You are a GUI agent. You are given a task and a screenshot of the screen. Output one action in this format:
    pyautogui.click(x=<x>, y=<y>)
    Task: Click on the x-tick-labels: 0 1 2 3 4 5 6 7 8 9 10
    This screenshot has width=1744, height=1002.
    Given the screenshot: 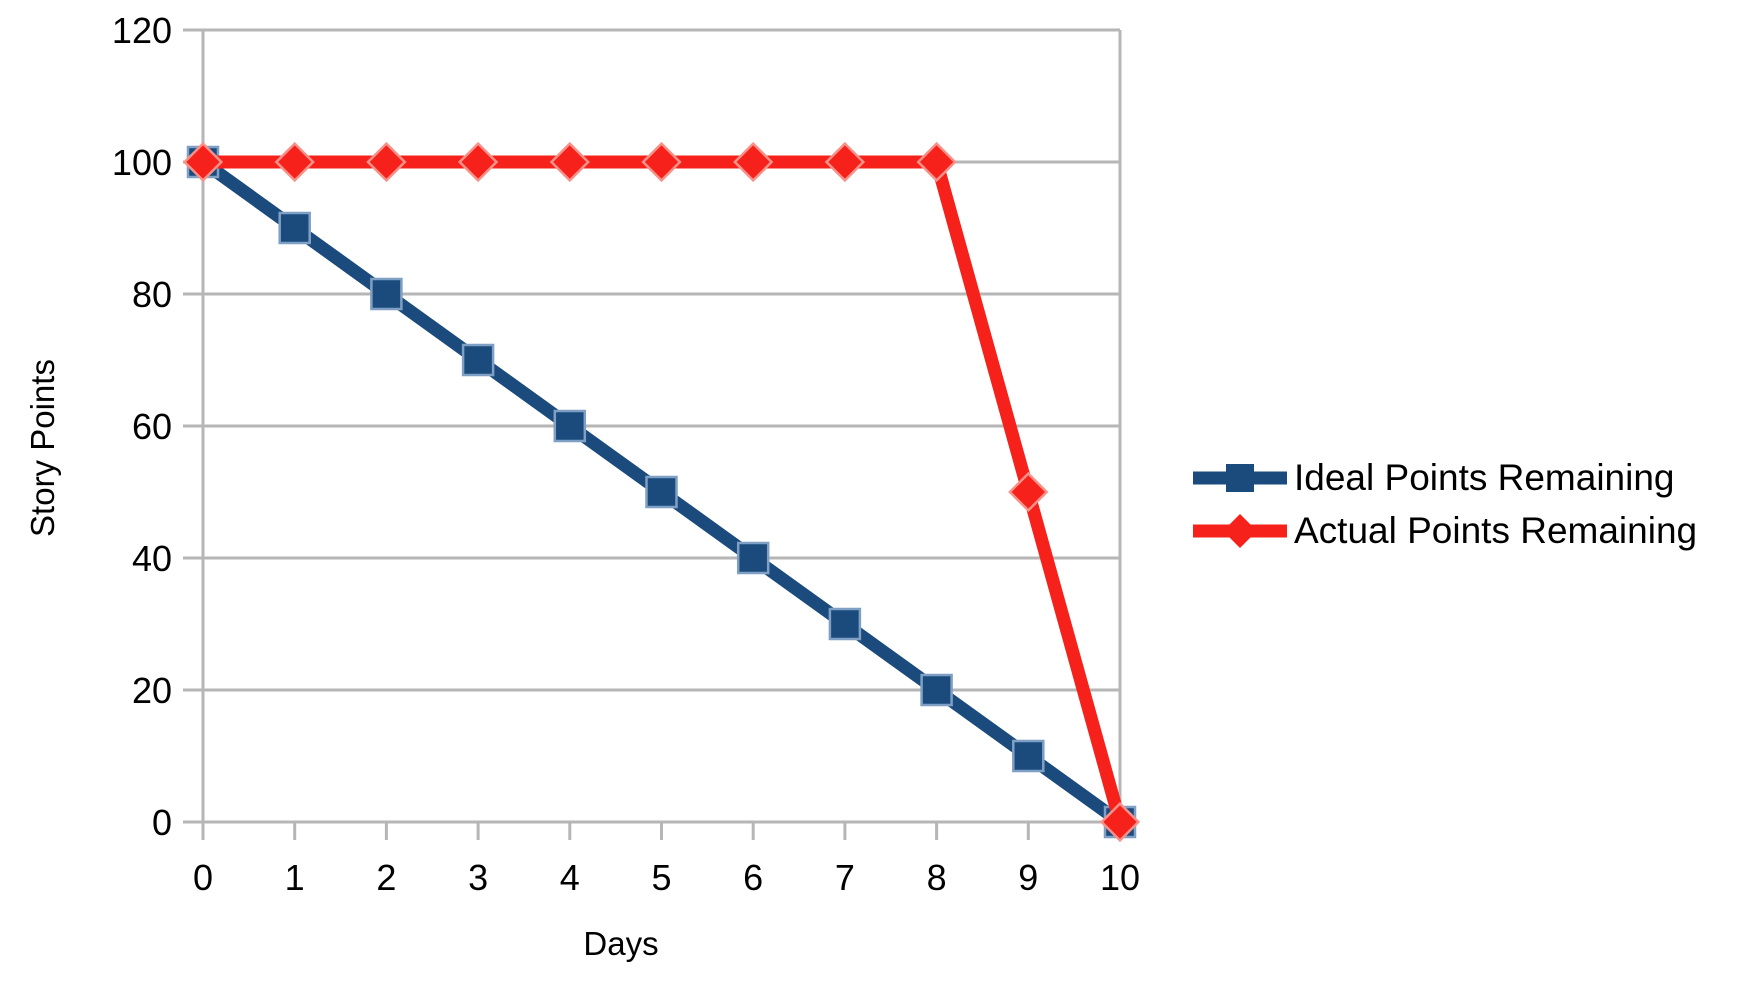 What is the action you would take?
    pyautogui.click(x=666, y=877)
    